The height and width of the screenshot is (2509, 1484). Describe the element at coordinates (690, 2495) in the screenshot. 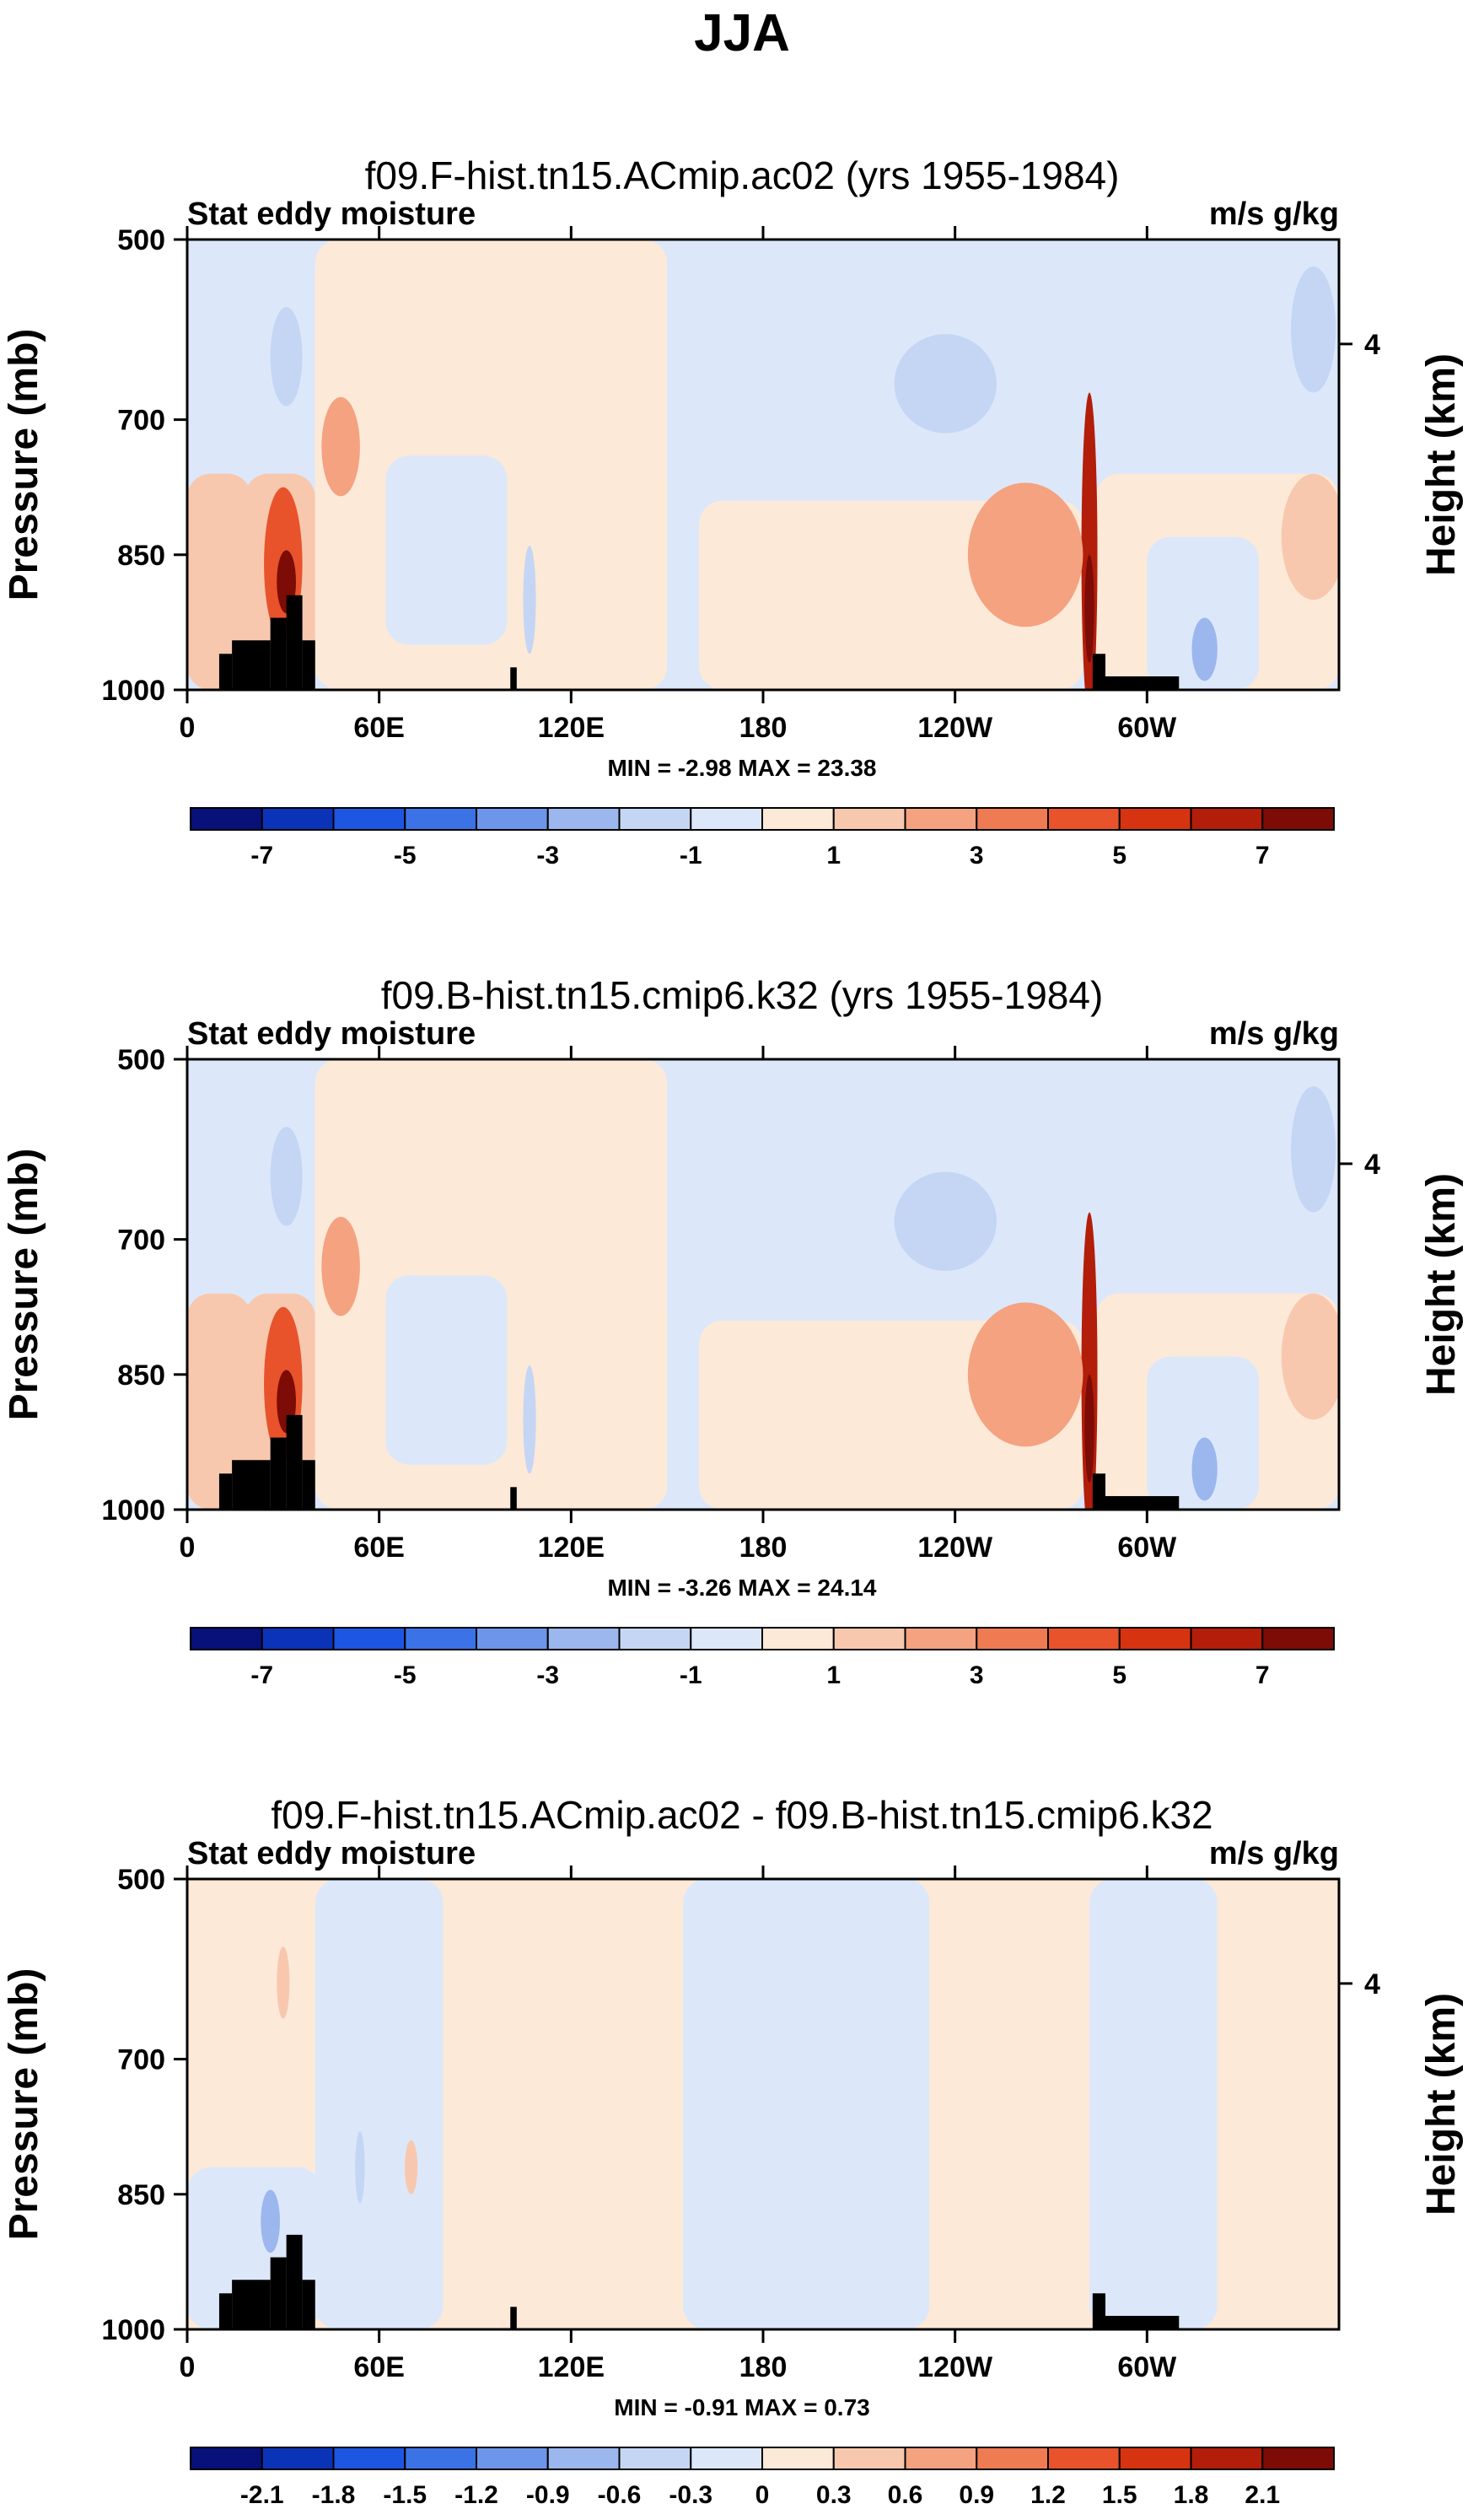

I see `colorbar-label: -0.3` at that location.